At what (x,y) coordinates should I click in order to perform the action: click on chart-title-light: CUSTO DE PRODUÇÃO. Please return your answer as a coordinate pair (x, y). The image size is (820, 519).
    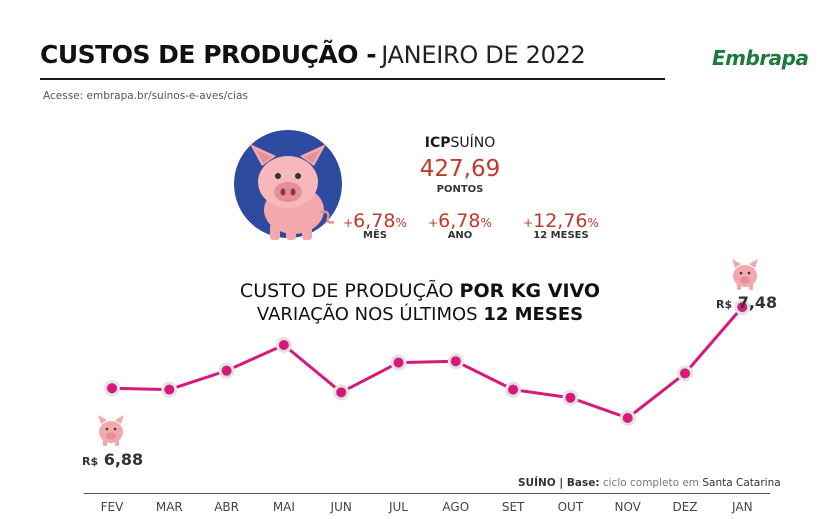
    Looking at the image, I should click on (346, 291).